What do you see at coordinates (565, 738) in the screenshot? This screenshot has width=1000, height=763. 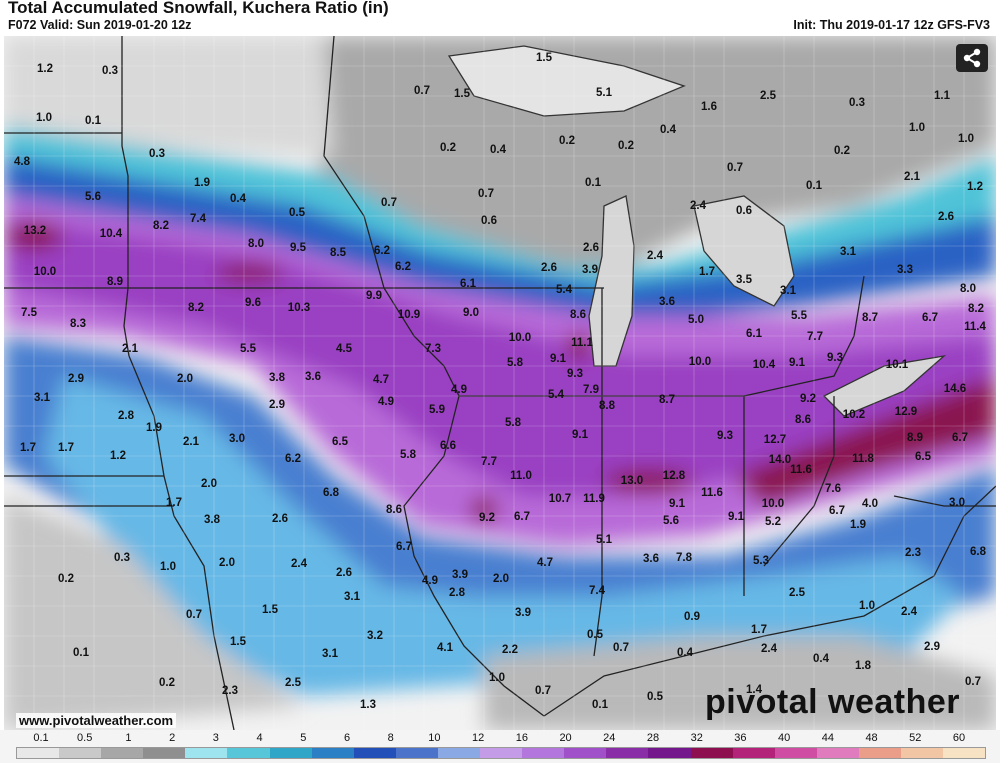 I see `legend-label: 20` at bounding box center [565, 738].